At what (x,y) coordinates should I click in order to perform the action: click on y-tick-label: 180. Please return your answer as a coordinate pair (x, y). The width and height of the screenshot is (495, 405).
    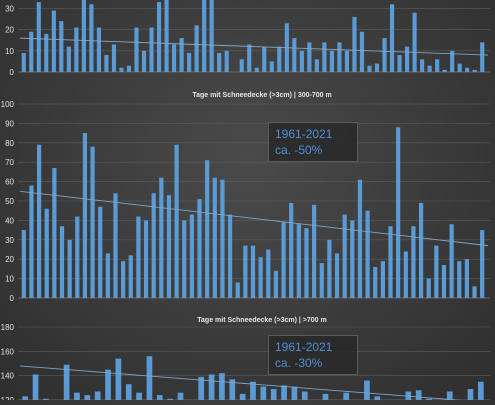
    Looking at the image, I should click on (8, 327).